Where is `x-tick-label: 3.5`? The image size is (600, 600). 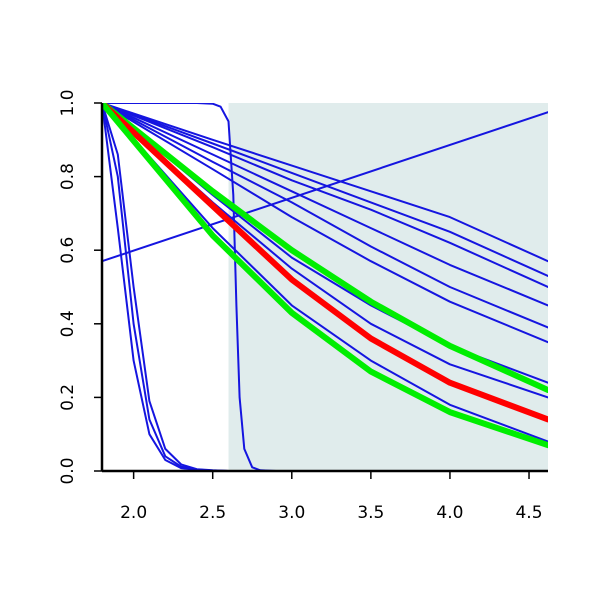
x-tick-label: 3.5 is located at coordinates (370, 513).